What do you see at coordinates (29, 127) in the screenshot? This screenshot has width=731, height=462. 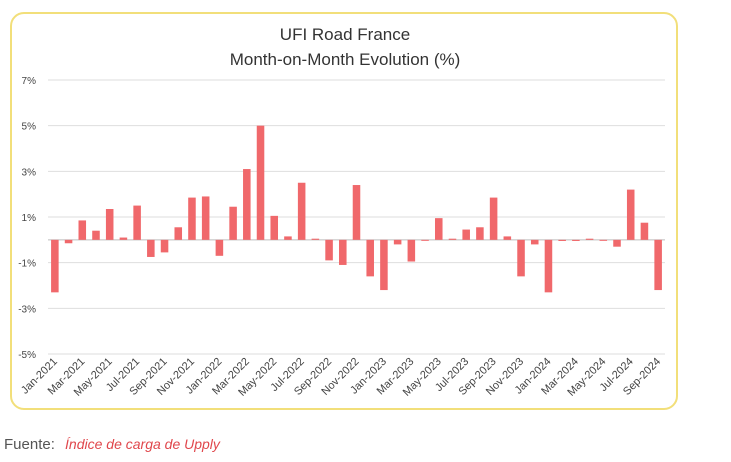 I see `y-tick-label: 5%` at bounding box center [29, 127].